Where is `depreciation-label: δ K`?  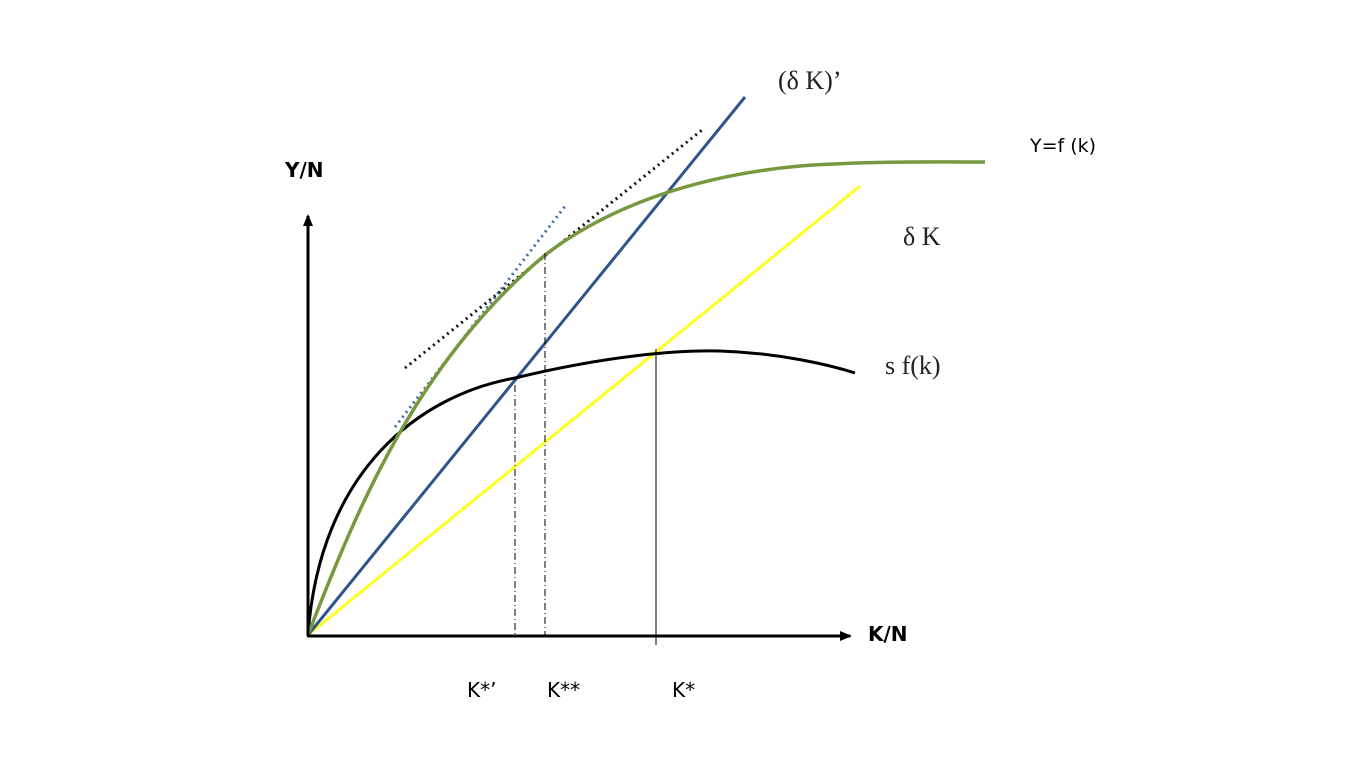 depreciation-label: δ K is located at coordinates (922, 236).